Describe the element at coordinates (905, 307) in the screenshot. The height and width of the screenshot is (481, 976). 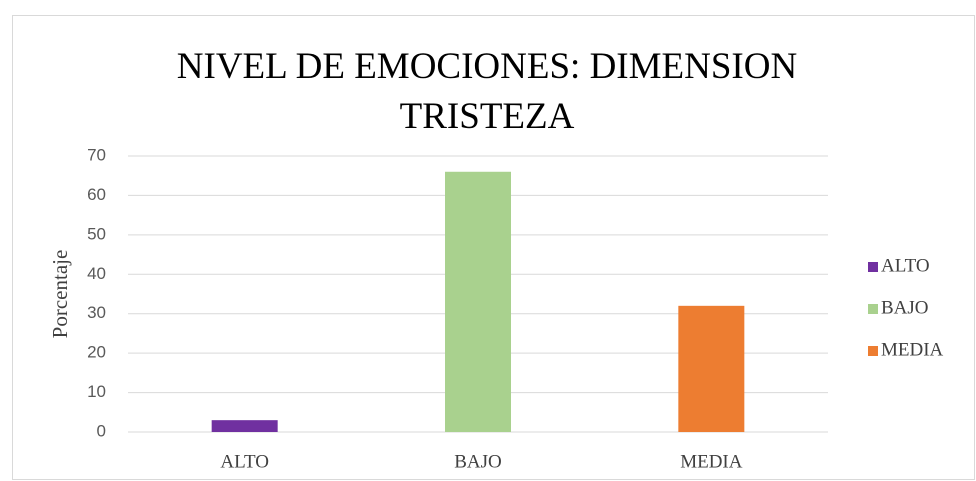
I see `legend-label: BAJO` at that location.